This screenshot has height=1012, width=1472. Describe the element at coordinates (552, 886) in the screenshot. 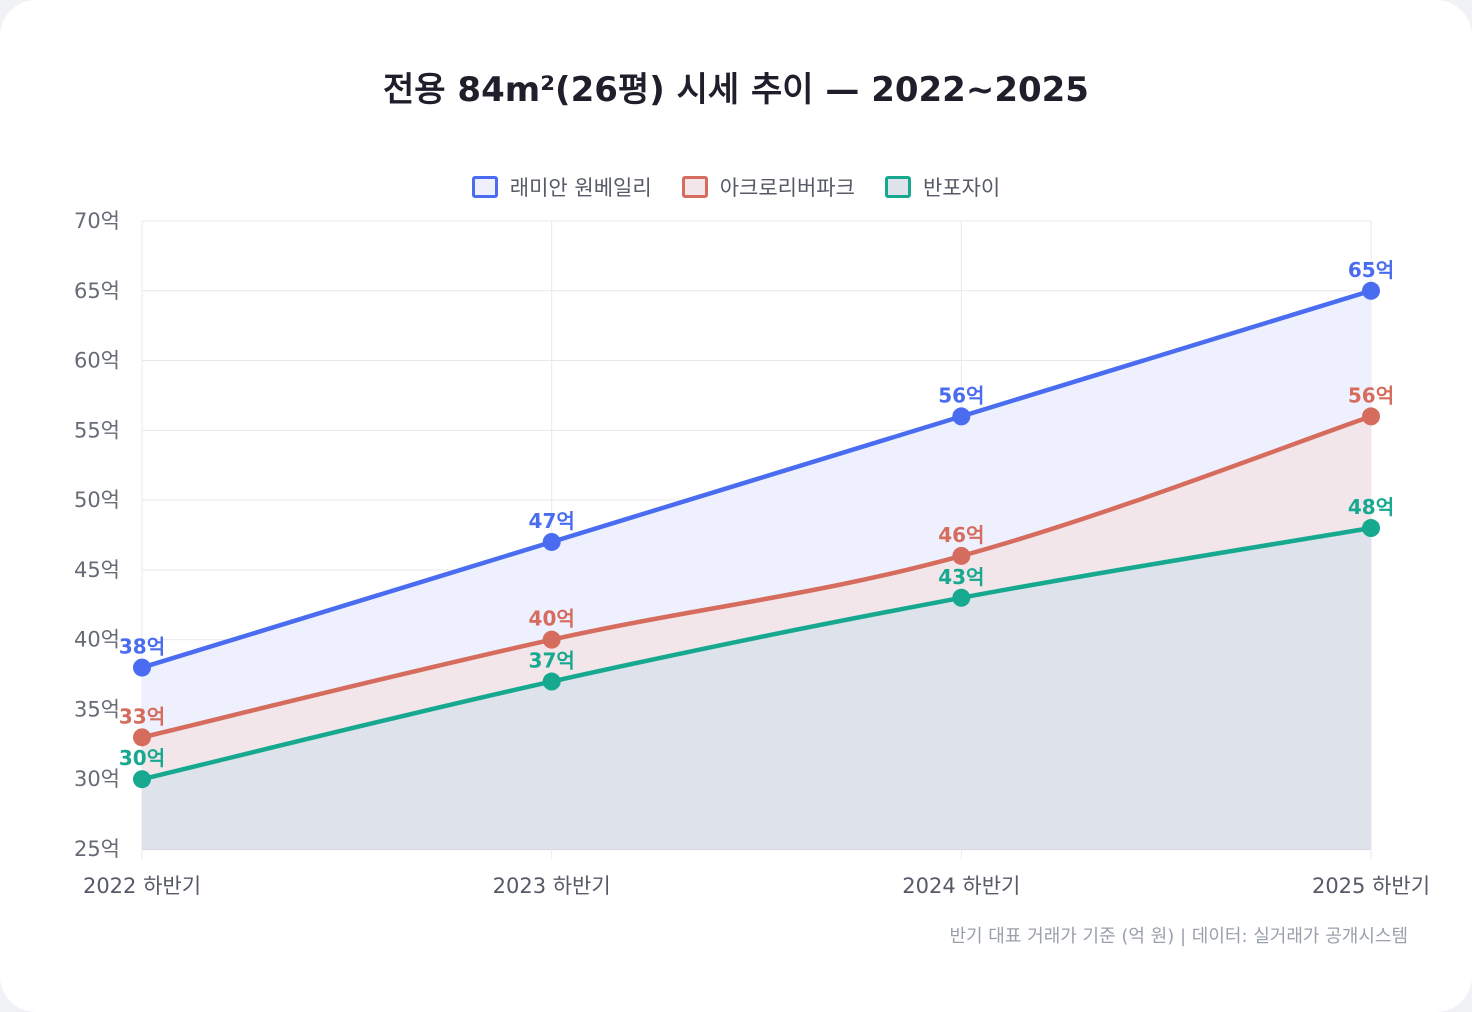

I see `x-tick-label: 2023 하반기` at that location.